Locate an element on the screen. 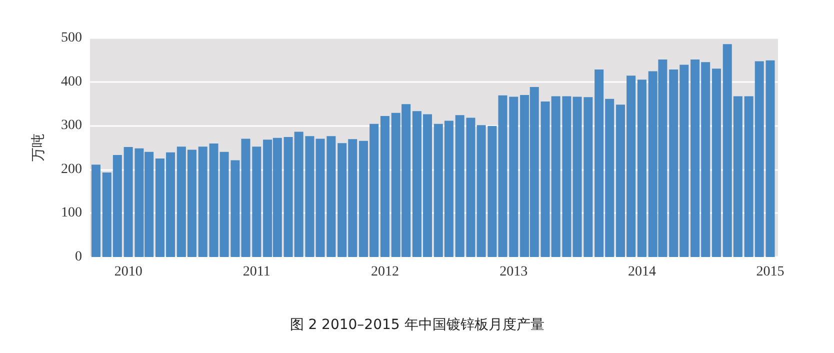 Image resolution: width=834 pixels, height=353 pixels. y-tick-label: 300 is located at coordinates (71, 126).